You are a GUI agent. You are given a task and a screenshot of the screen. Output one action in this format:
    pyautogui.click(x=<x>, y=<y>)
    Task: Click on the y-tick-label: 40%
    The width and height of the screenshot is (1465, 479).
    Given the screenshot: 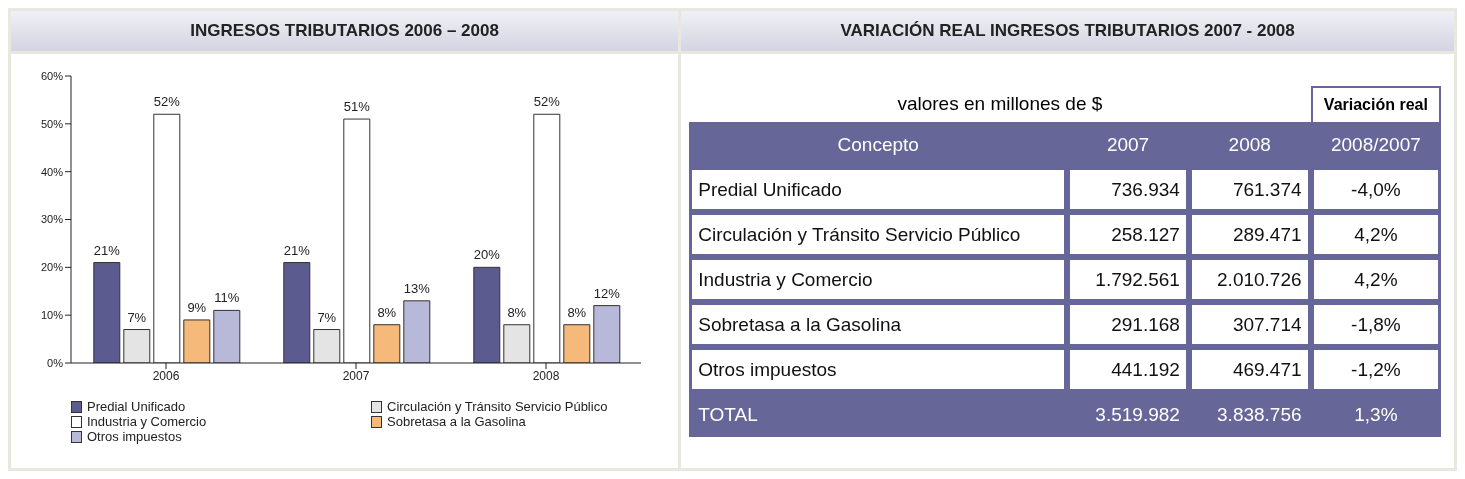 What is the action you would take?
    pyautogui.click(x=52, y=171)
    